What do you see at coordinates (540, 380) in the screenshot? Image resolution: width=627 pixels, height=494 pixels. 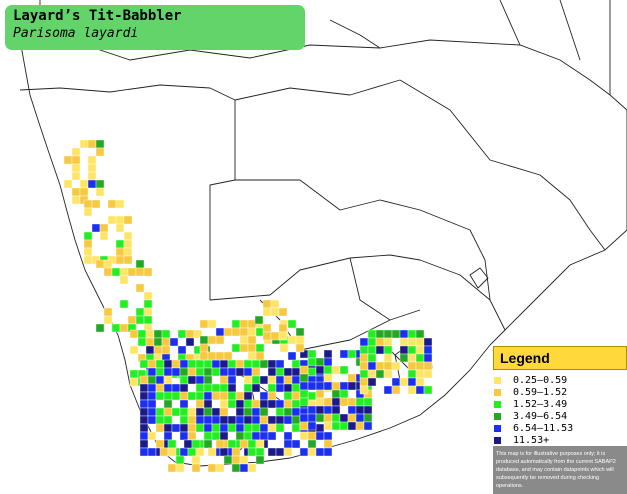 I see `legend-label: 0.25–0.59` at bounding box center [540, 380].